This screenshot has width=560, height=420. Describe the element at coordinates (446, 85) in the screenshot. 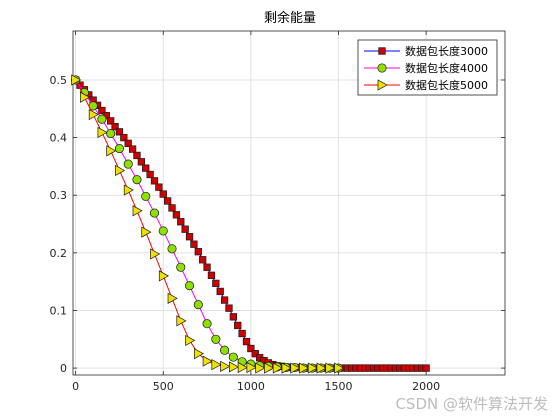

I see `legend-label: 数据包长度5000` at that location.